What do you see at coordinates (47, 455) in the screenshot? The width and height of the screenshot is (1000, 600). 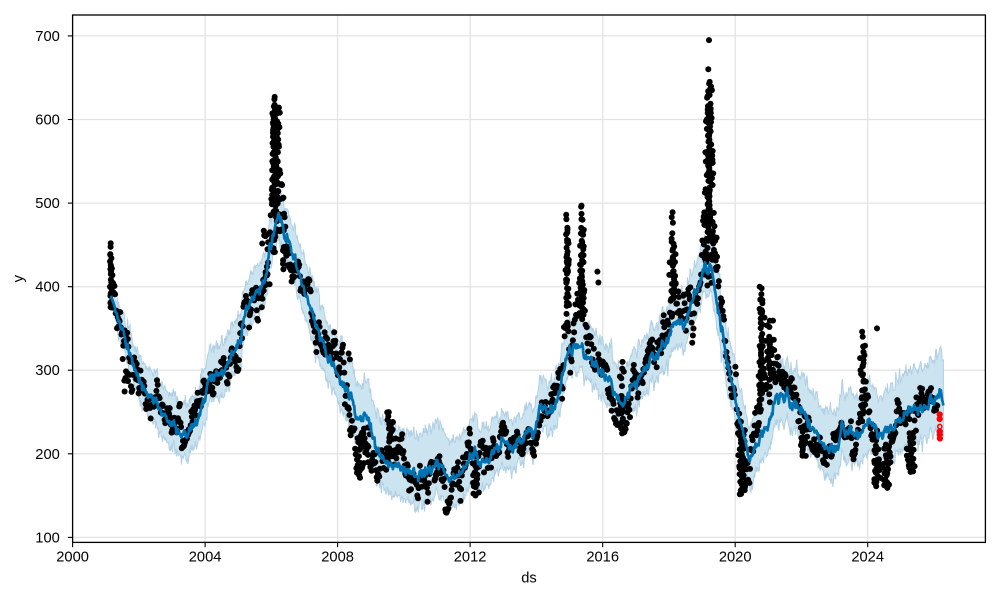 I see `svg-text: 200` at bounding box center [47, 455].